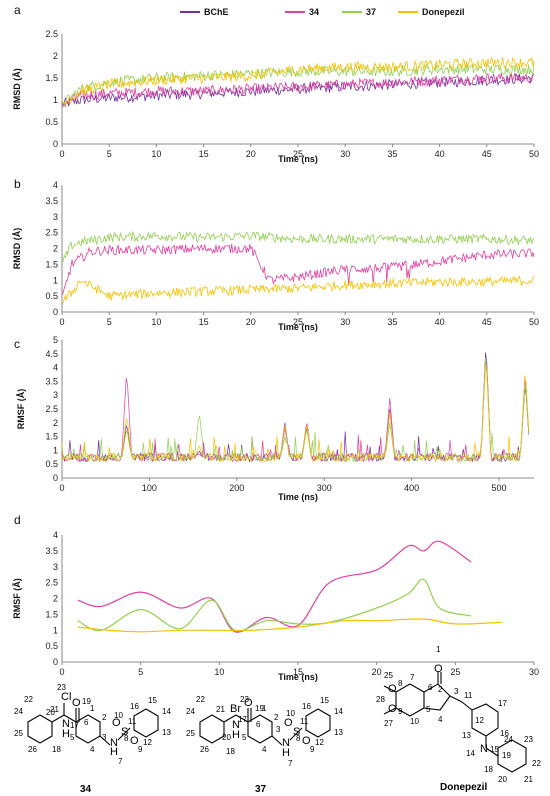  What do you see at coordinates (258, 724) in the screenshot?
I see `atom-number: 6` at bounding box center [258, 724].